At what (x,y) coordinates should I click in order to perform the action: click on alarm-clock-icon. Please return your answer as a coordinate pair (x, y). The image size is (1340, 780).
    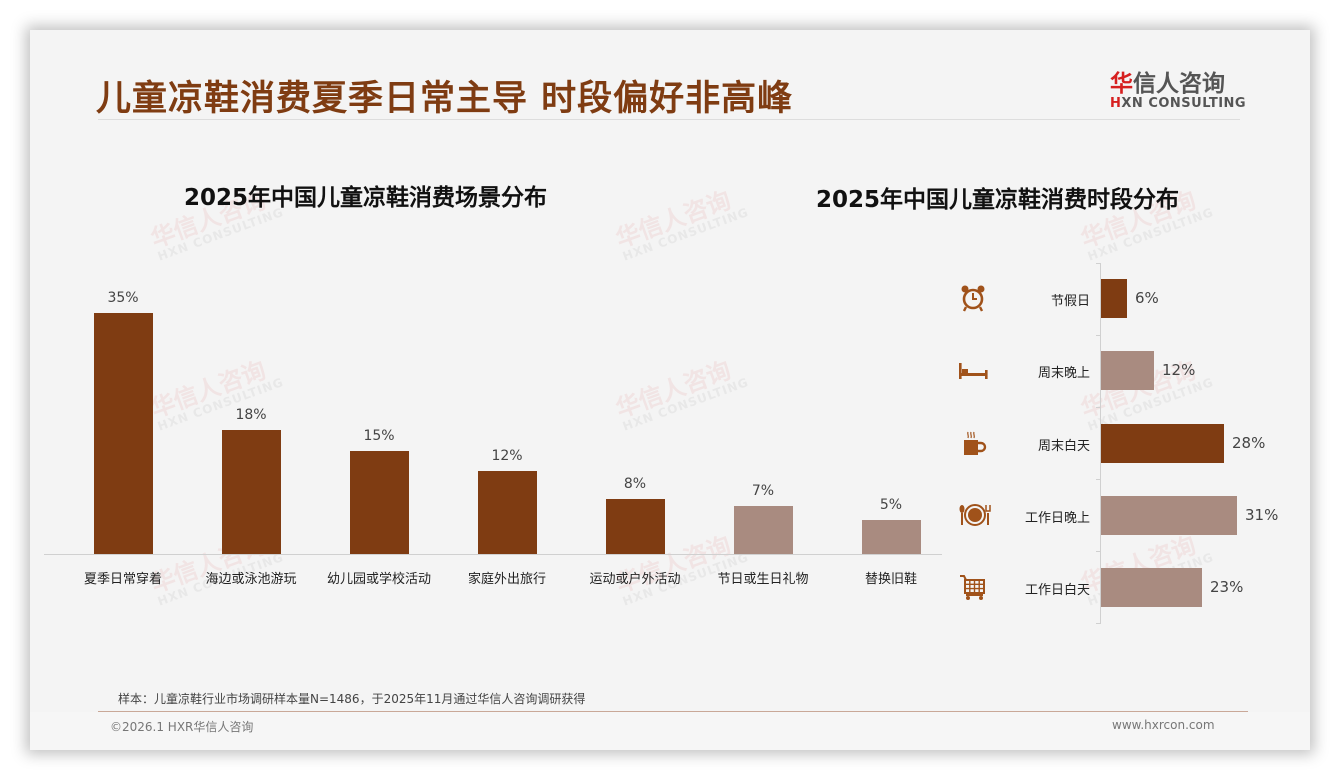
    Looking at the image, I should click on (973, 298).